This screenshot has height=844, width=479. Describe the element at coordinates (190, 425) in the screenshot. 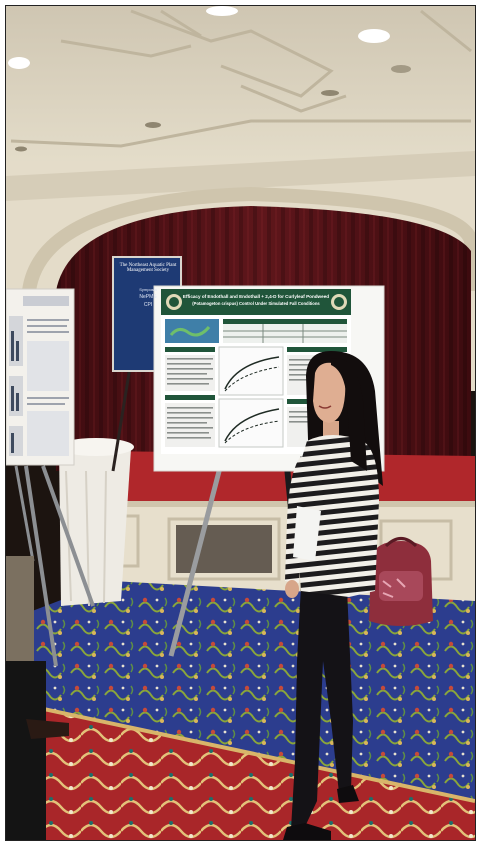

I see `methods-text-block` at that location.